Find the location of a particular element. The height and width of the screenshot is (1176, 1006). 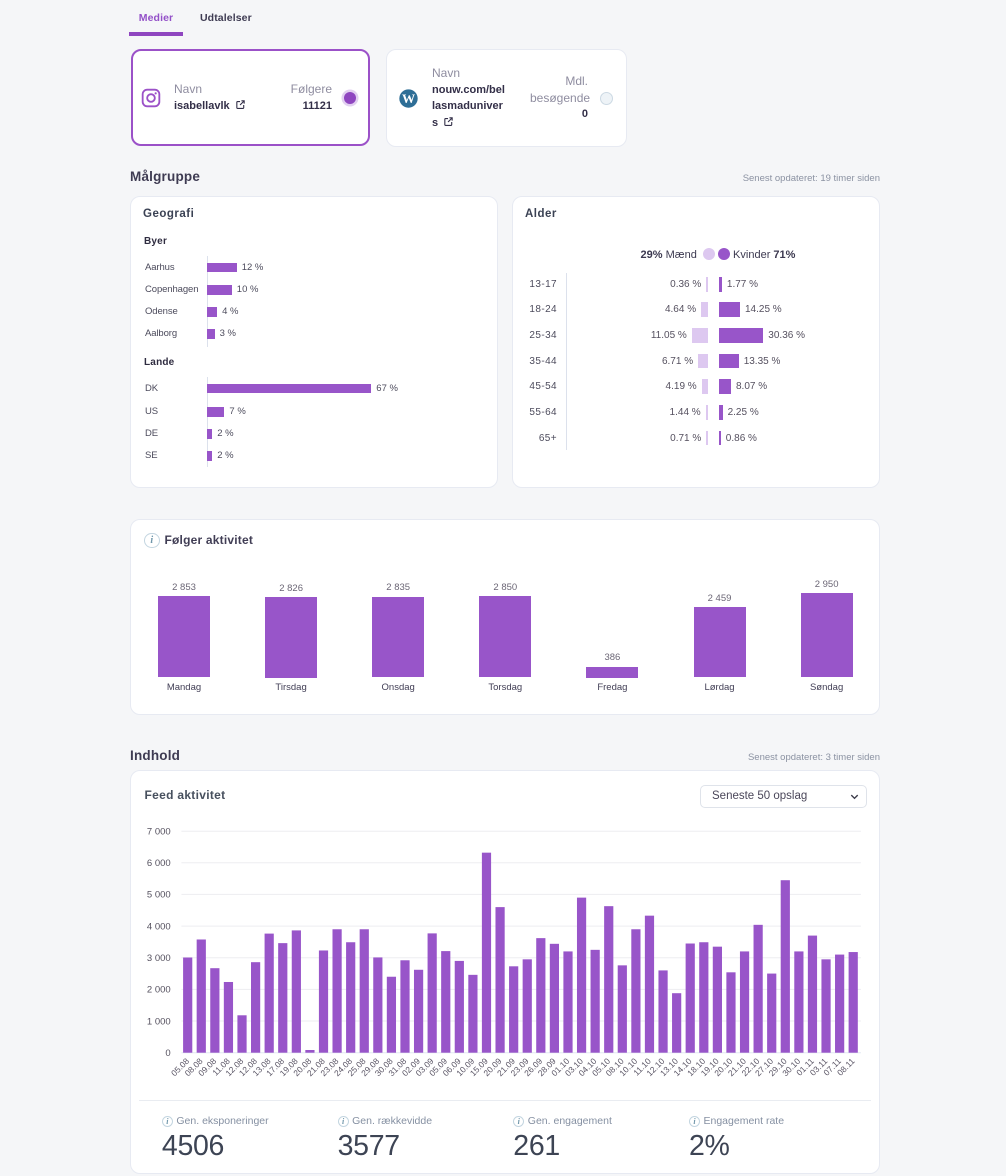

svg-text: 7 000 is located at coordinates (159, 831).